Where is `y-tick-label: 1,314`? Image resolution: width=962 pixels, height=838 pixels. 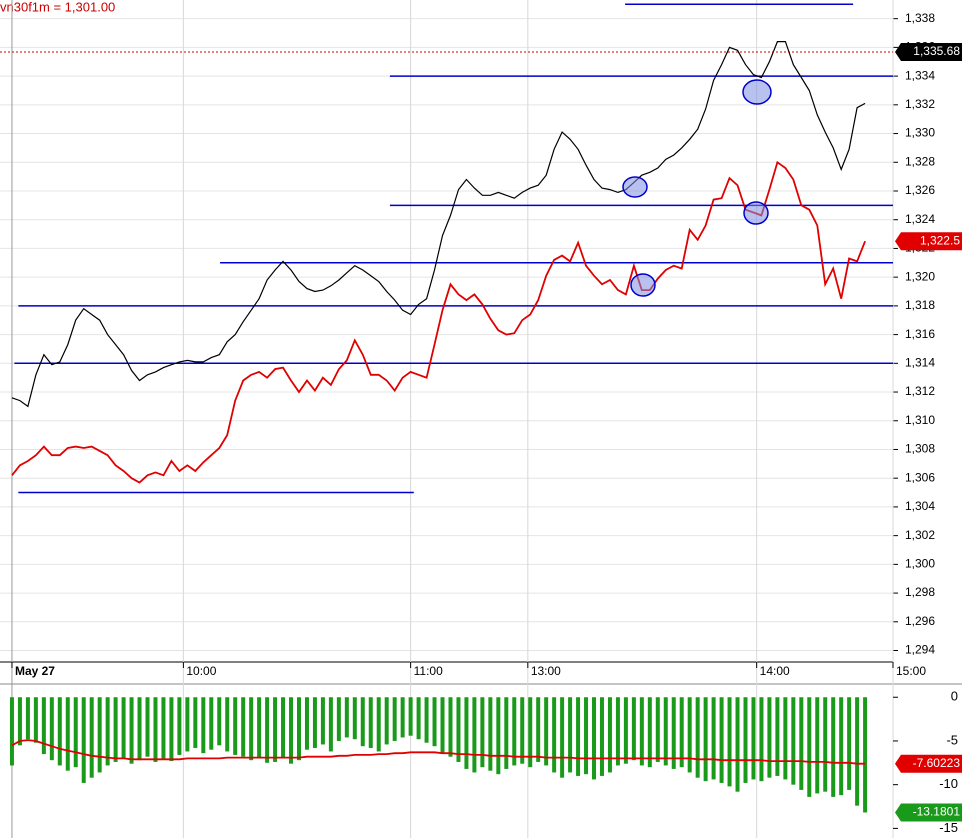
y-tick-label: 1,314 is located at coordinates (920, 362).